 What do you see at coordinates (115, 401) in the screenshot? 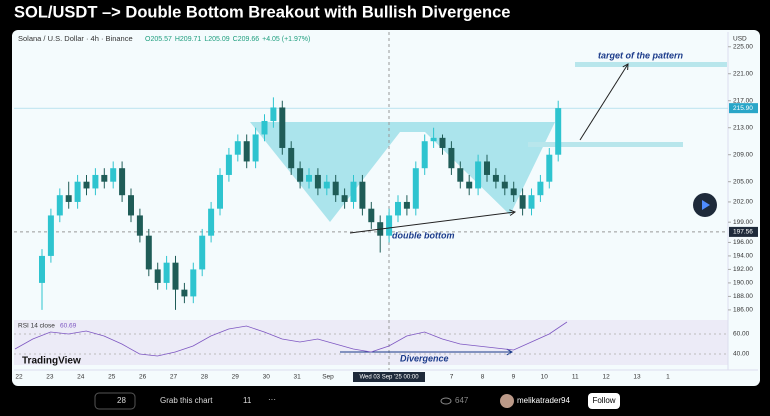
I see `boost-button` at bounding box center [115, 401].